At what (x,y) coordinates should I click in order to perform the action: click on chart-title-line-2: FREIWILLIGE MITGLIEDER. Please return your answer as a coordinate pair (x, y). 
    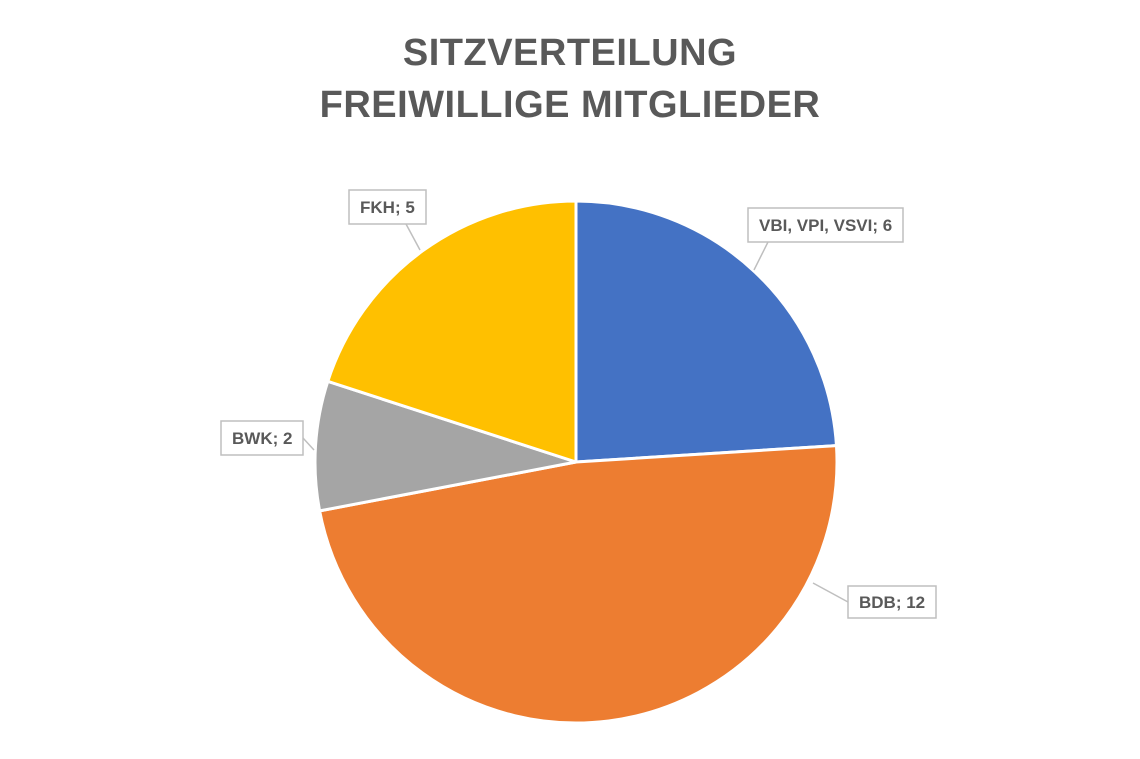
    Looking at the image, I should click on (570, 105).